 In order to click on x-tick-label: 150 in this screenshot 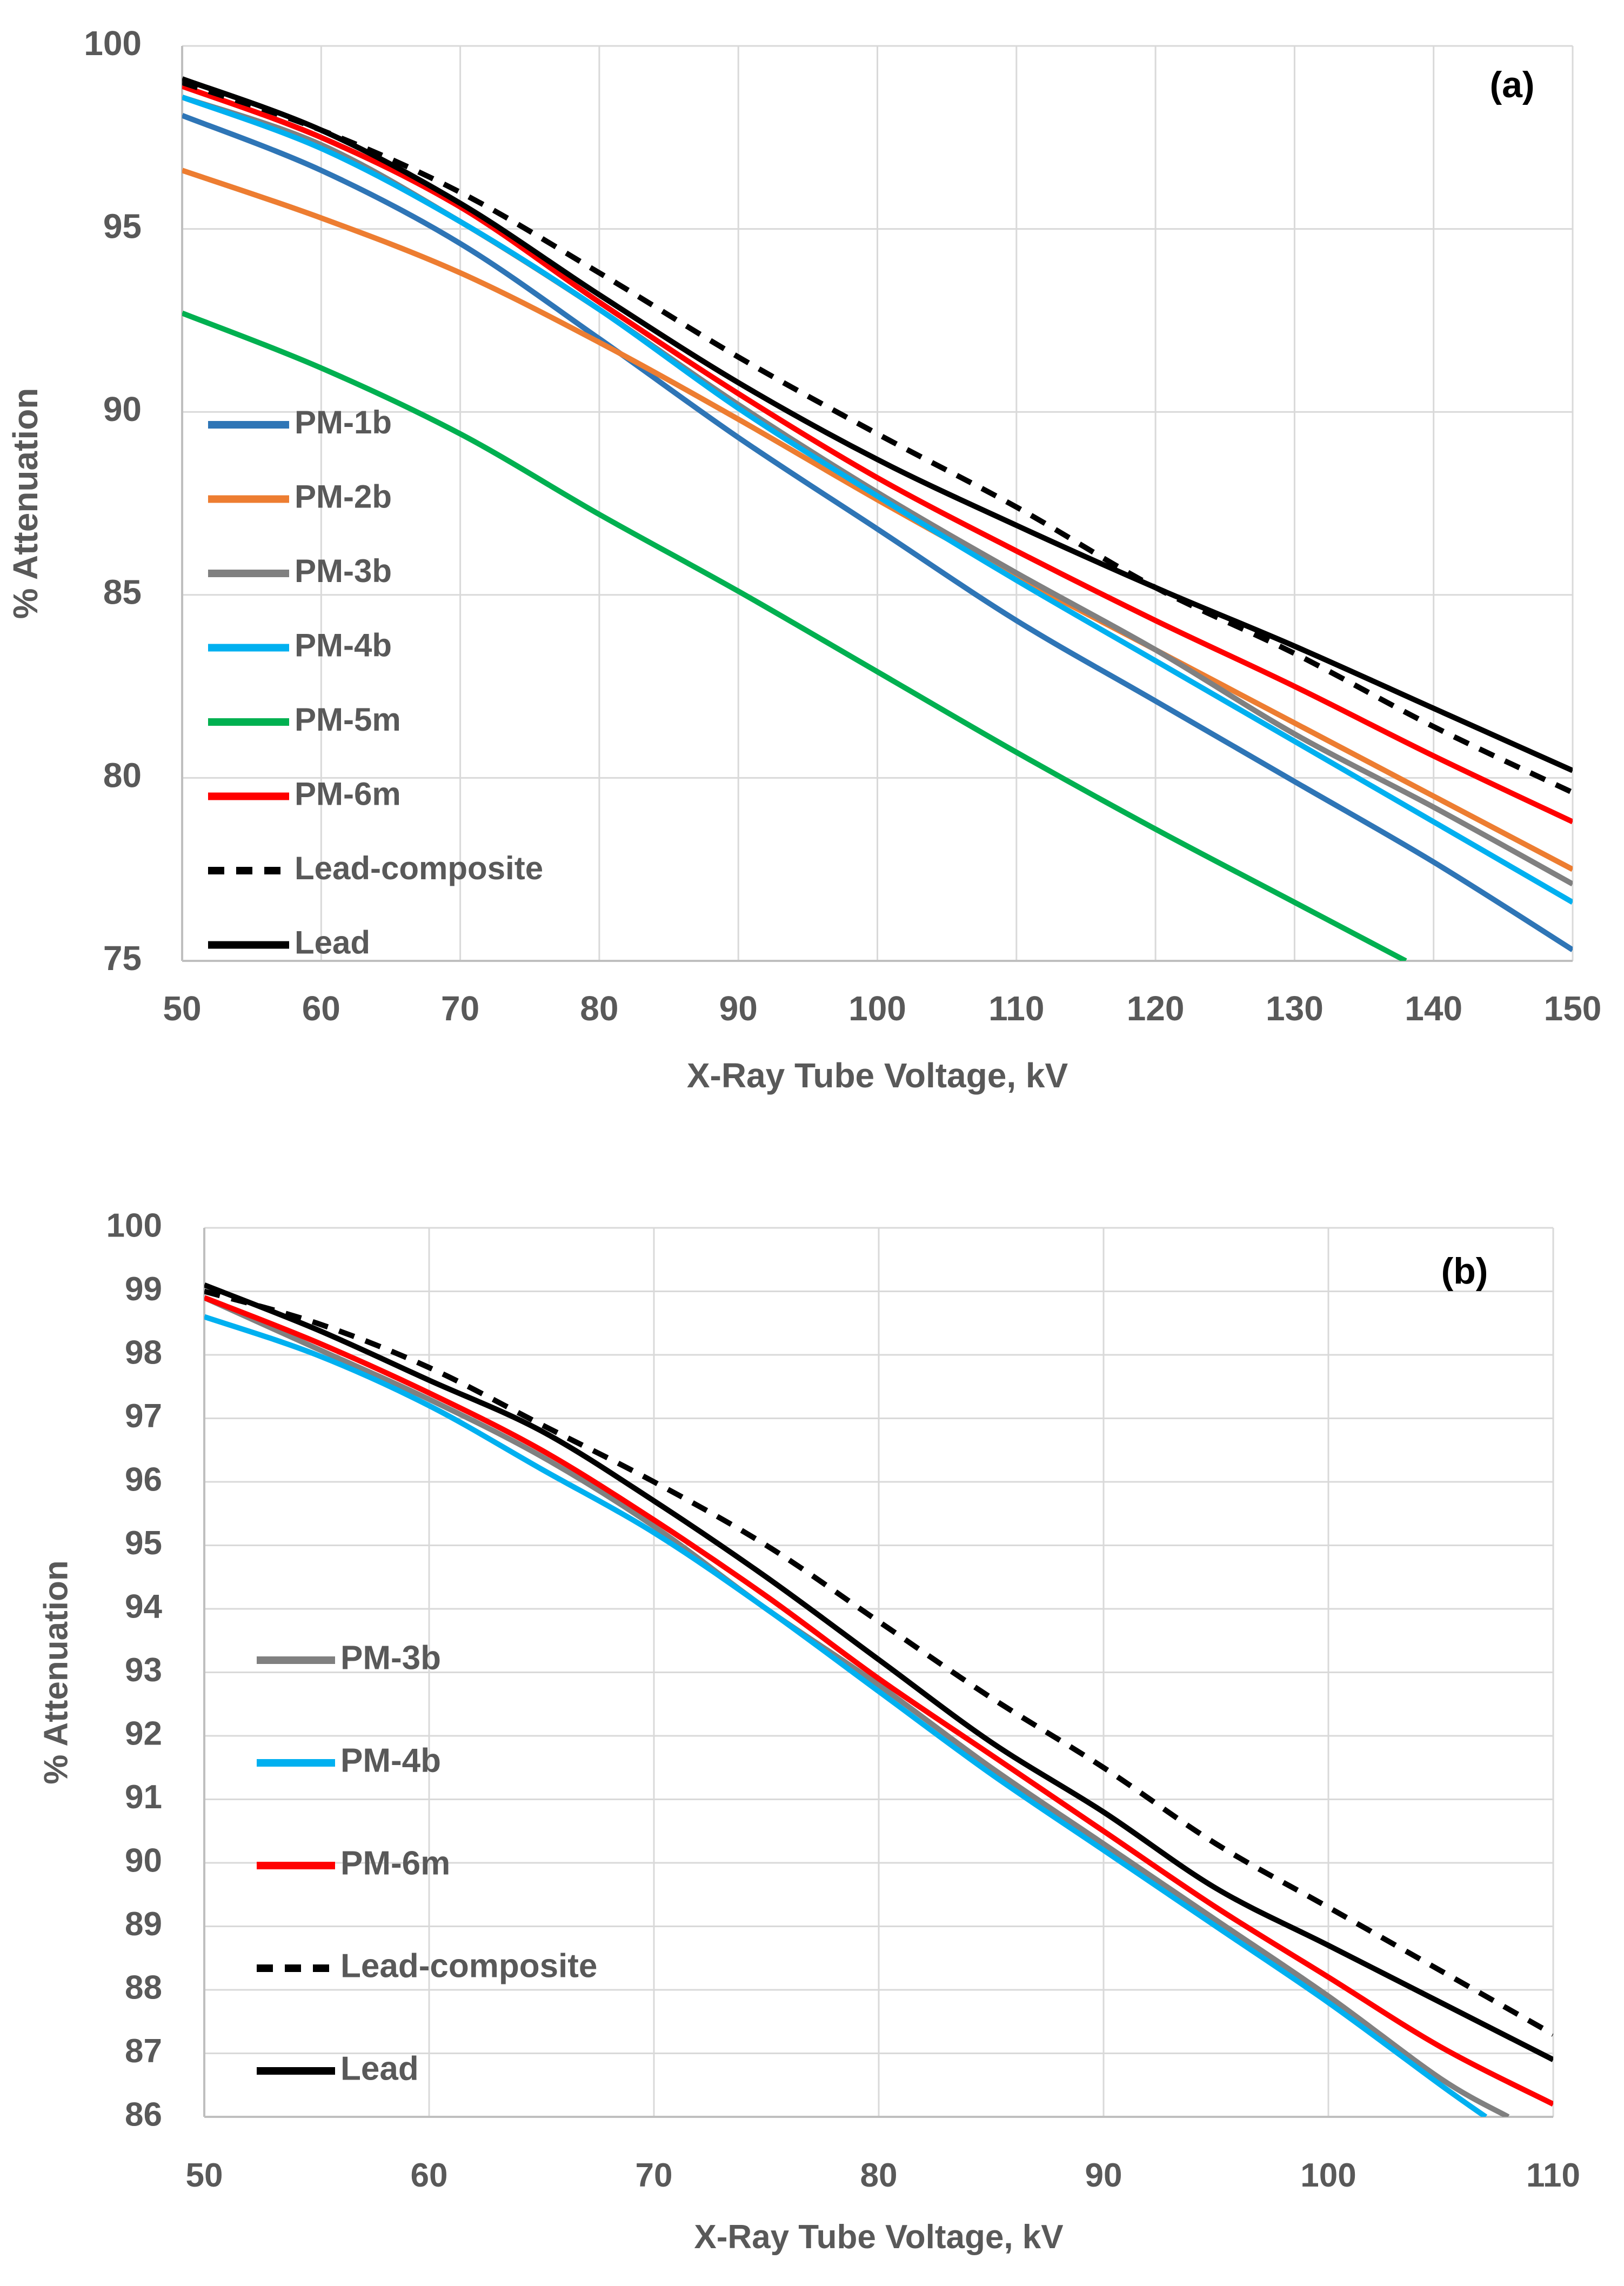, I will do `click(1573, 1008)`.